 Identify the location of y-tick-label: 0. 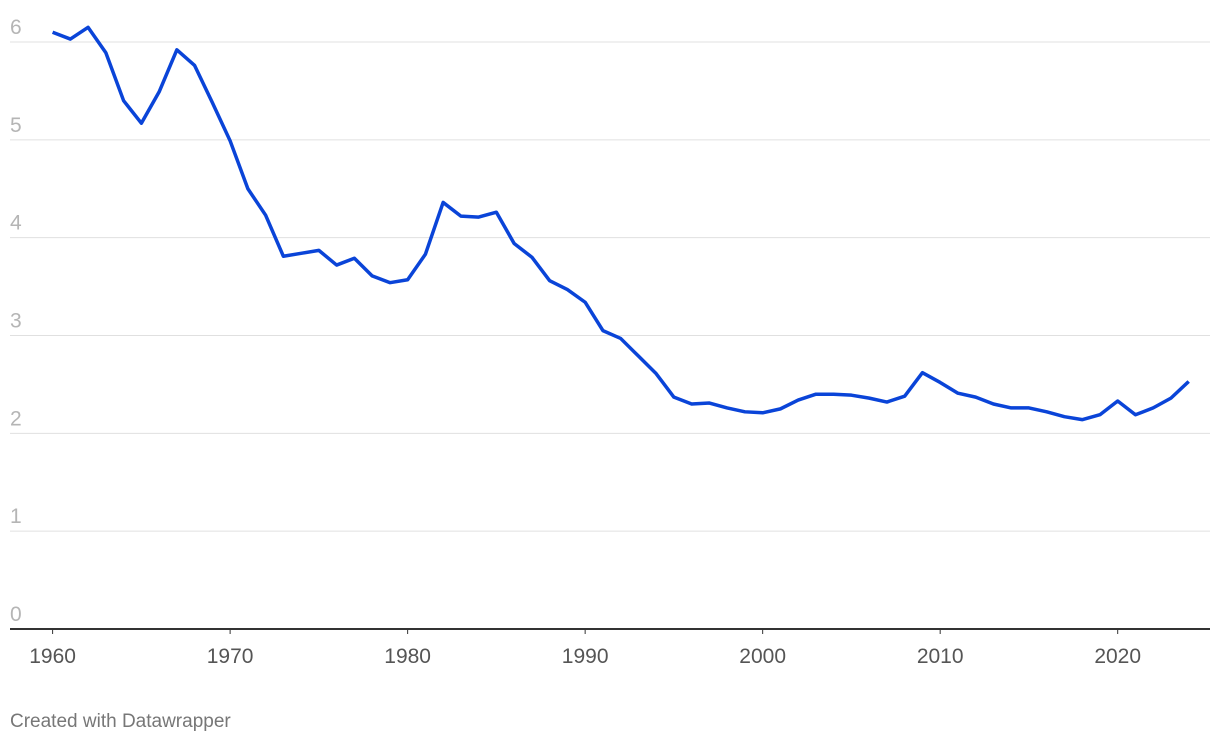
(16, 614).